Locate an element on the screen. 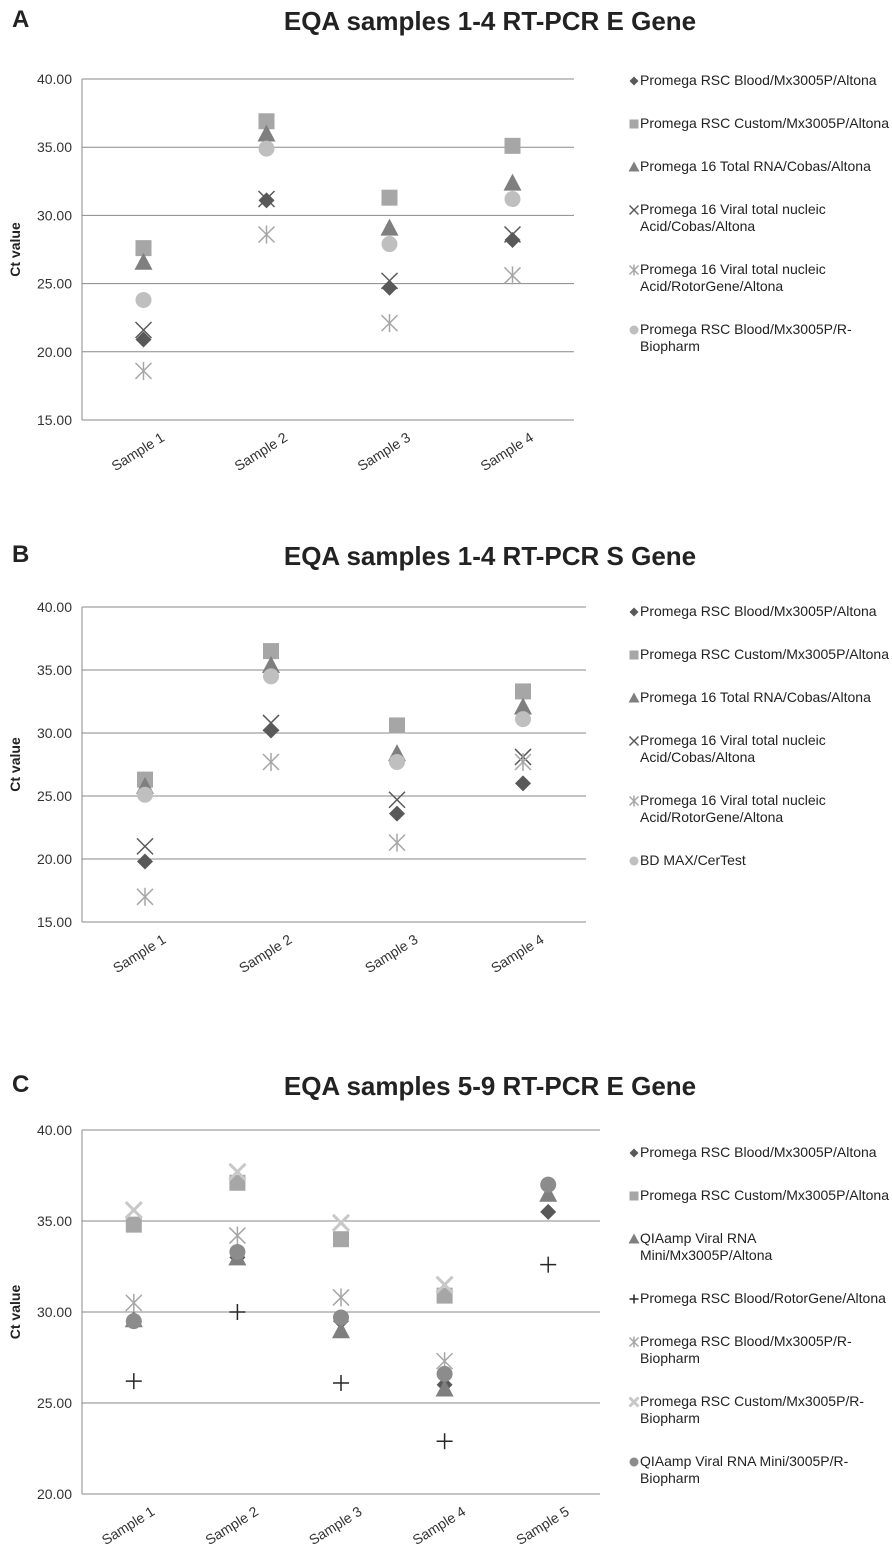 This screenshot has height=1562, width=892. chart-title: EQA samples 1-4 RT-PCR S Gene is located at coordinates (490, 556).